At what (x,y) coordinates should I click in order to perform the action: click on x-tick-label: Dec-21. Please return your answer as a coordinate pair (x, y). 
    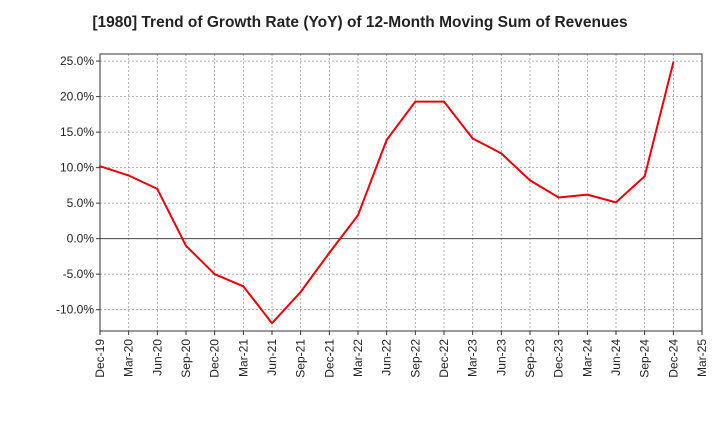
    Looking at the image, I should click on (329, 358).